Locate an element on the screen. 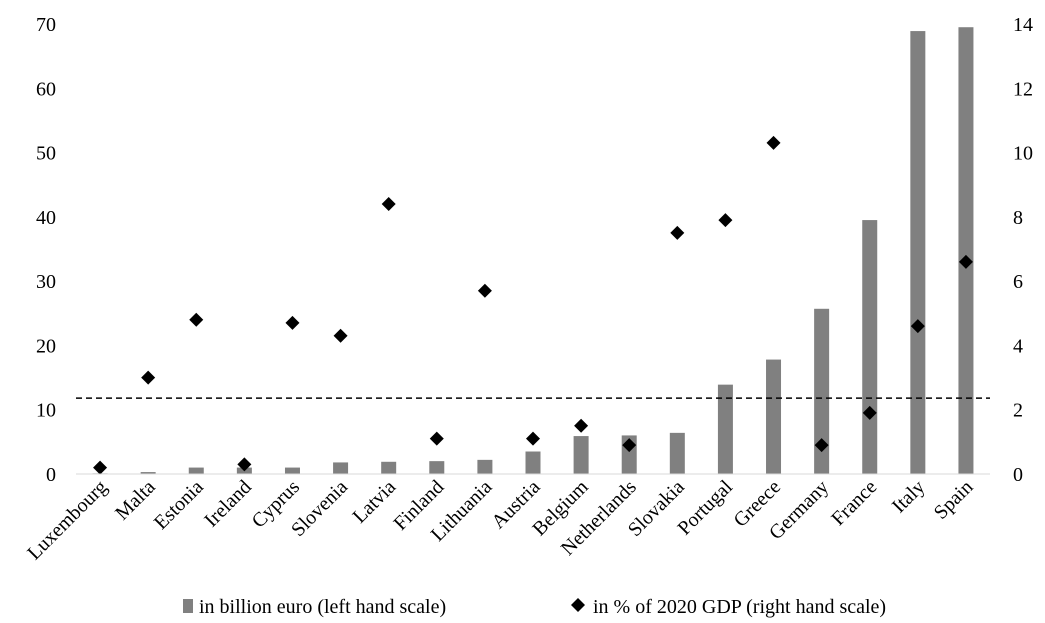 This screenshot has width=1045, height=623. right-tick-label: 6 is located at coordinates (1018, 282).